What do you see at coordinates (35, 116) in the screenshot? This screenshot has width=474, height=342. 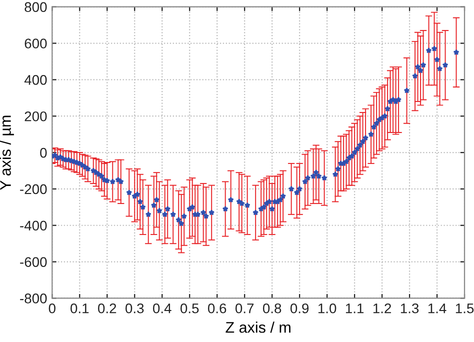 I see `y-tick-label: 200` at bounding box center [35, 116].